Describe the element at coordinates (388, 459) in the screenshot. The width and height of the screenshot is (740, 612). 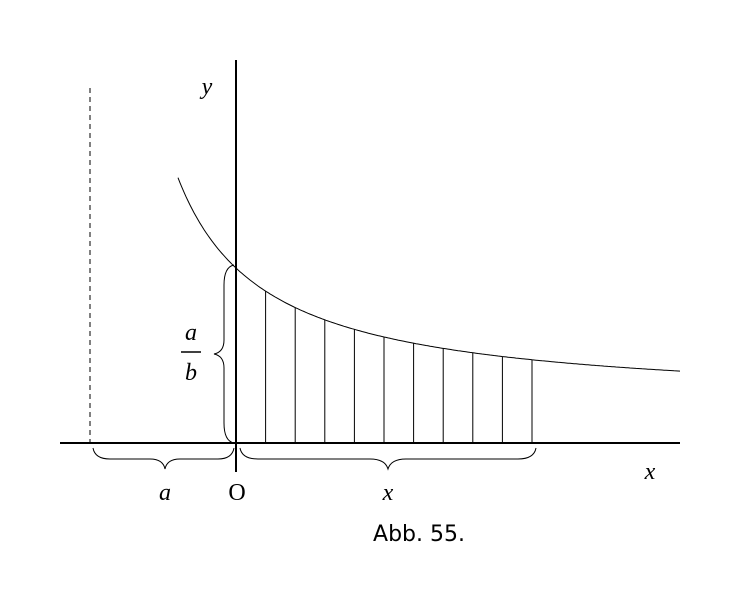
I see `brace-right` at that location.